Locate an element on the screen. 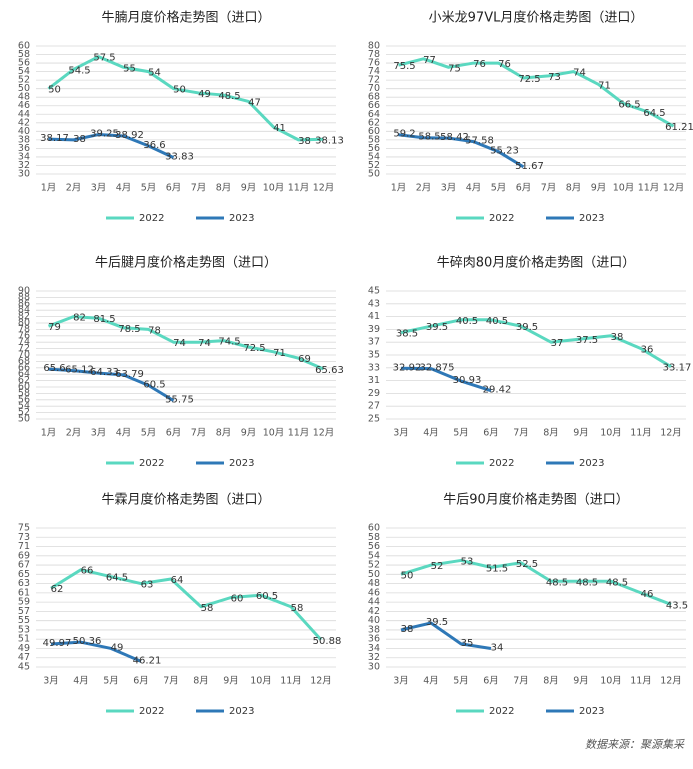 The image size is (693, 769). value-label: 66.5 is located at coordinates (629, 105).